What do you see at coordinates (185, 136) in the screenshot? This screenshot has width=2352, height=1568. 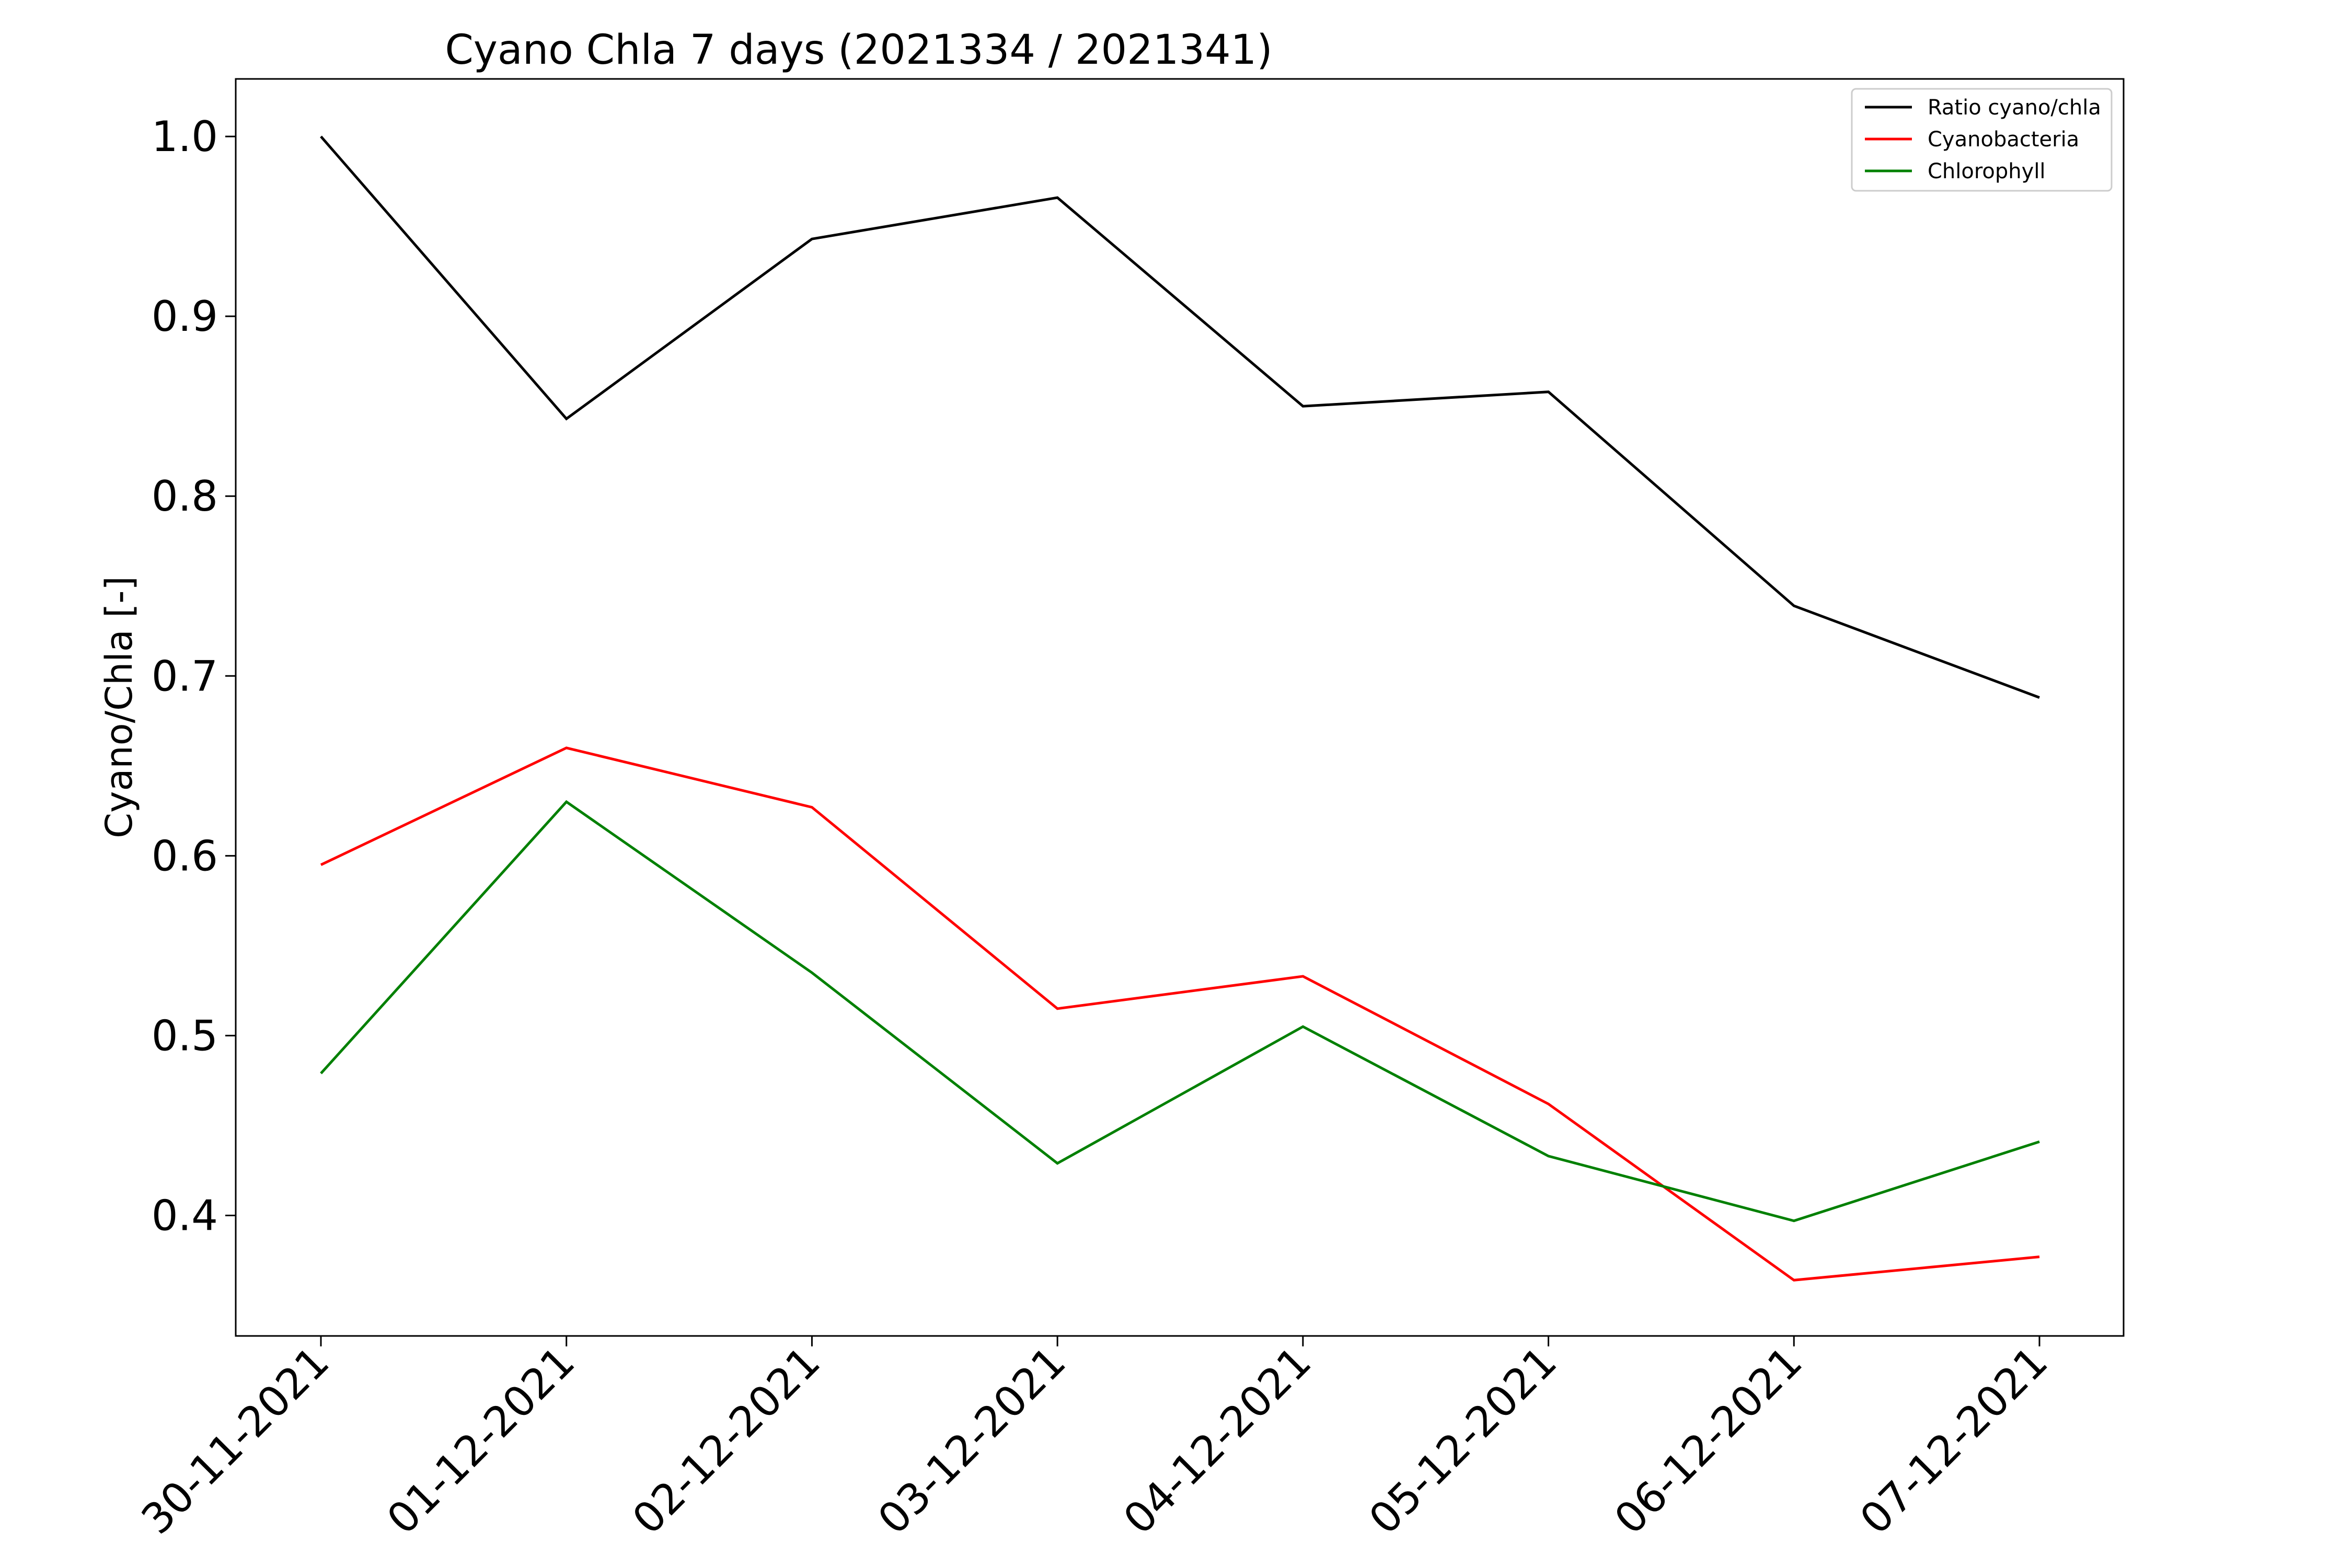 I see `y-tick-label: 1.0` at bounding box center [185, 136].